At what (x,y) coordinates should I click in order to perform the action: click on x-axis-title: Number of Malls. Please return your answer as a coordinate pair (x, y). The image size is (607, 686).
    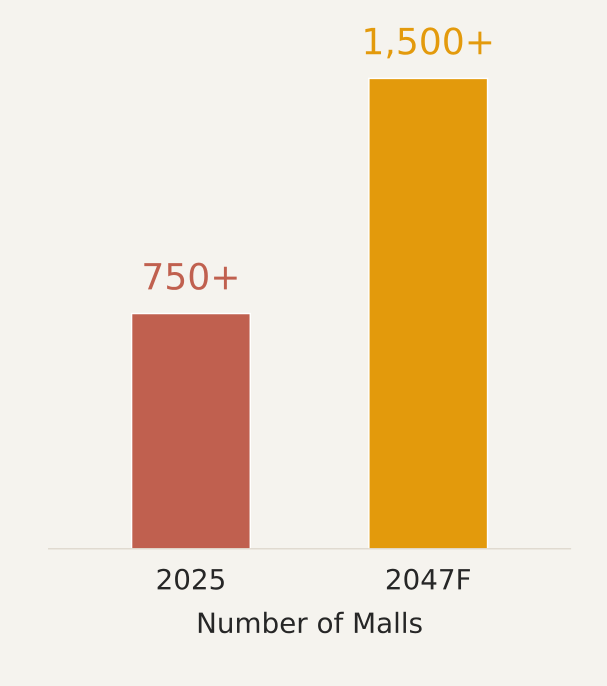
    Looking at the image, I should click on (310, 623).